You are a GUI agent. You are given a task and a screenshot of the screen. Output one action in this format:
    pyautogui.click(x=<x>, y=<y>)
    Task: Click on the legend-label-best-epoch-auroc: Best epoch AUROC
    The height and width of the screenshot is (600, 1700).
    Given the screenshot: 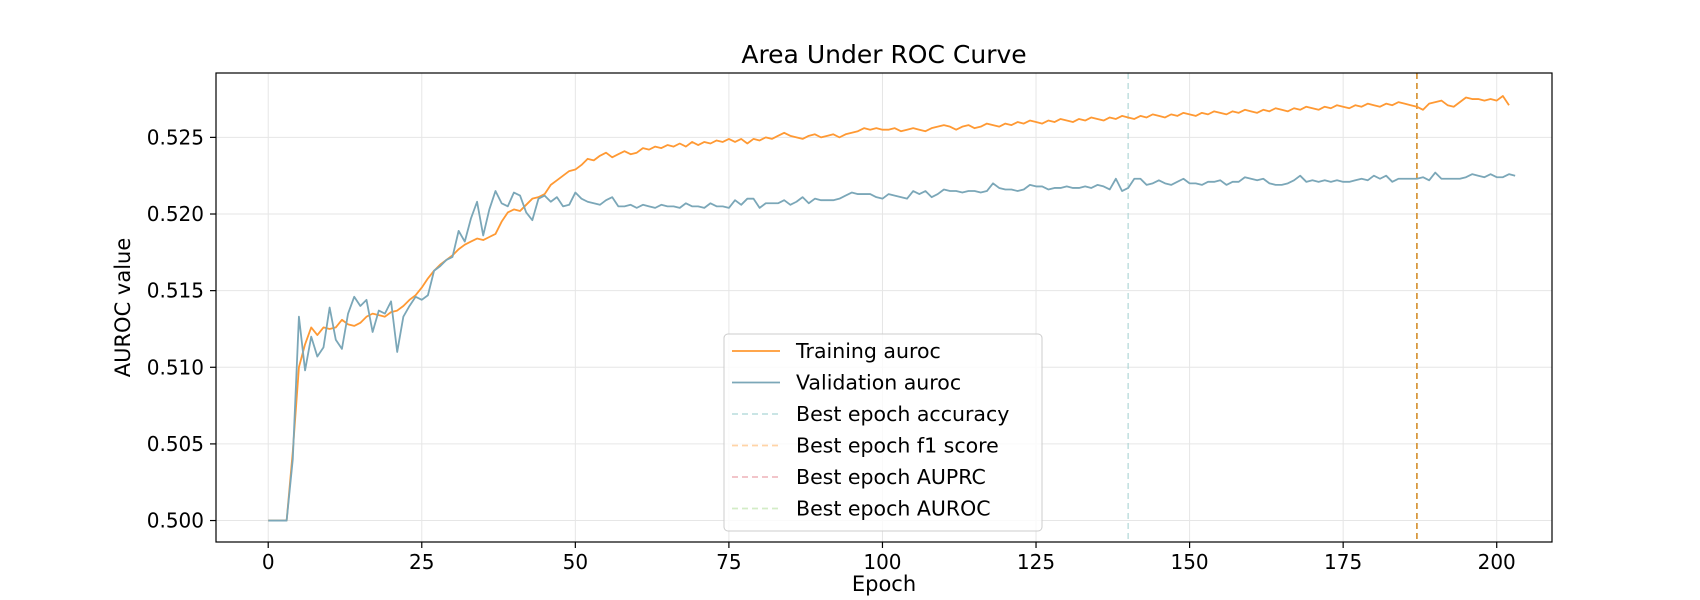 What is the action you would take?
    pyautogui.click(x=893, y=509)
    